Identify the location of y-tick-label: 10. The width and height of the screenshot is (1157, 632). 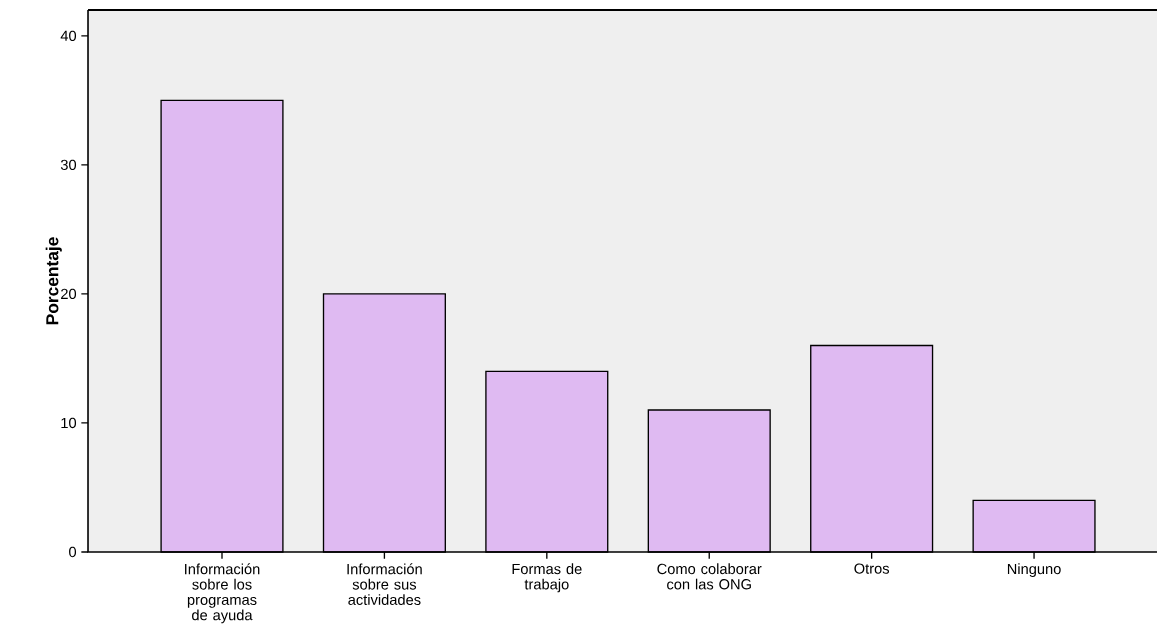
(69, 423).